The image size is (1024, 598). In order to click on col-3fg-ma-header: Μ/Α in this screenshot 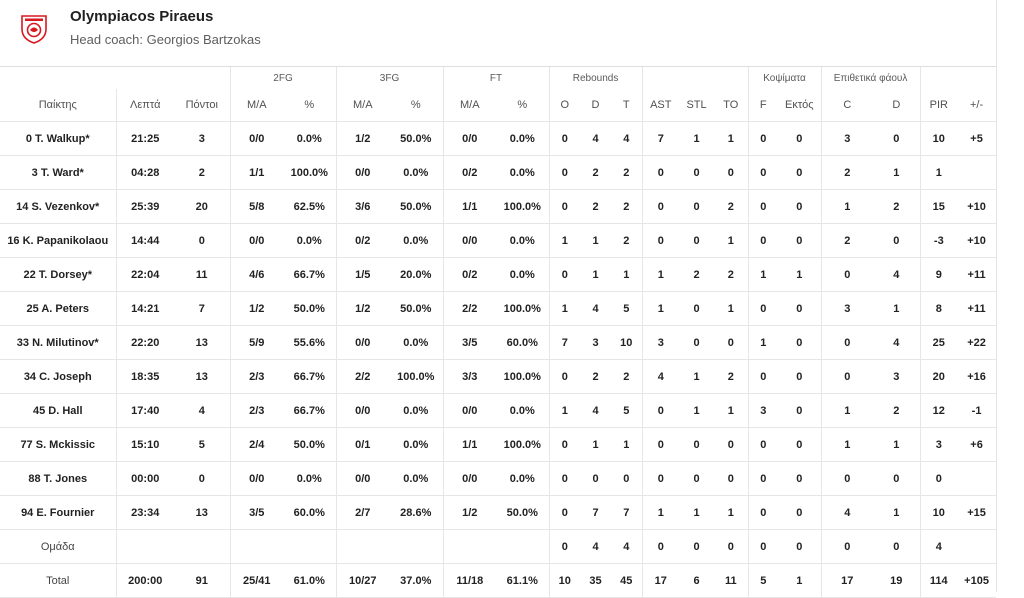, I will do `click(362, 105)`.